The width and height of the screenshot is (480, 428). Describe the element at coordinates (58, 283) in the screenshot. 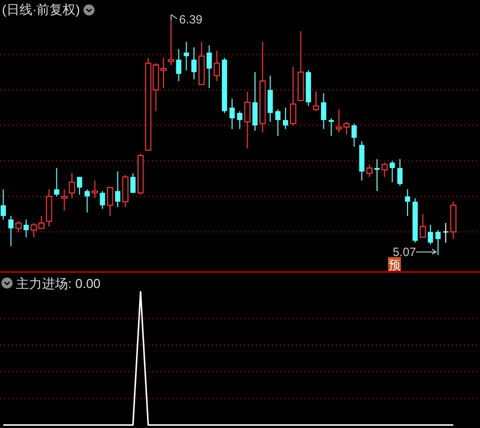

I see `chart-title: 主力进场: 0.00` at that location.